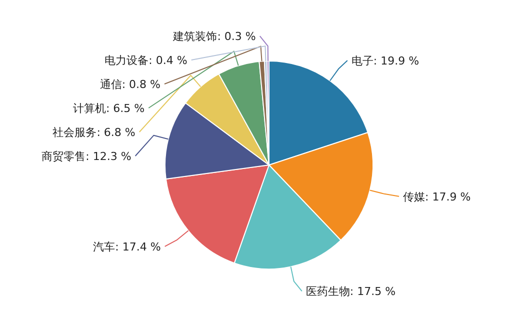 This screenshot has height=321, width=514. Describe the element at coordinates (108, 109) in the screenshot. I see `slice-label: 计算机: 6.5 %` at that location.